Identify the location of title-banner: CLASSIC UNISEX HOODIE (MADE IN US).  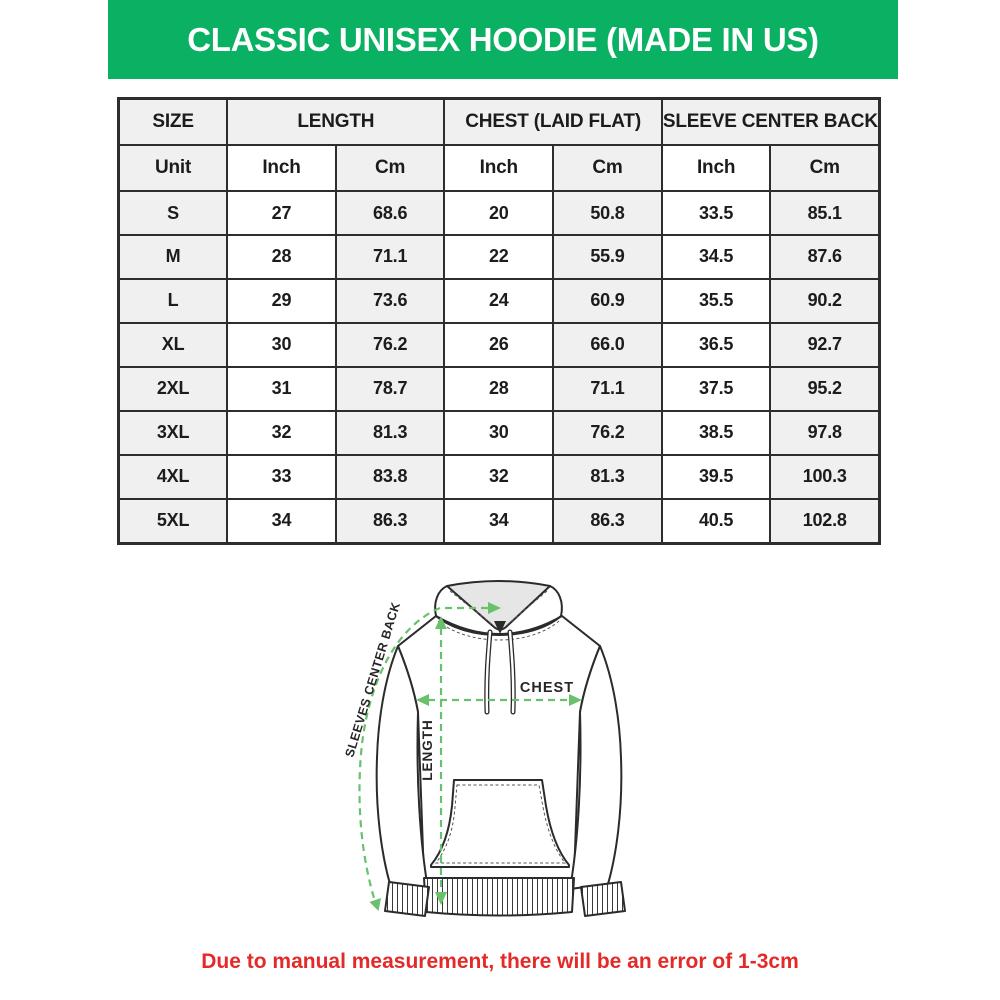
(503, 39).